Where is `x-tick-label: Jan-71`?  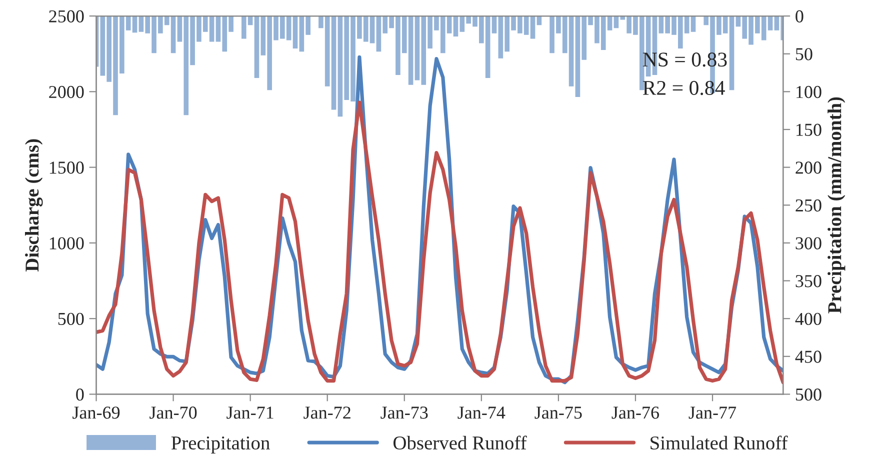 x-tick-label: Jan-71 is located at coordinates (250, 412).